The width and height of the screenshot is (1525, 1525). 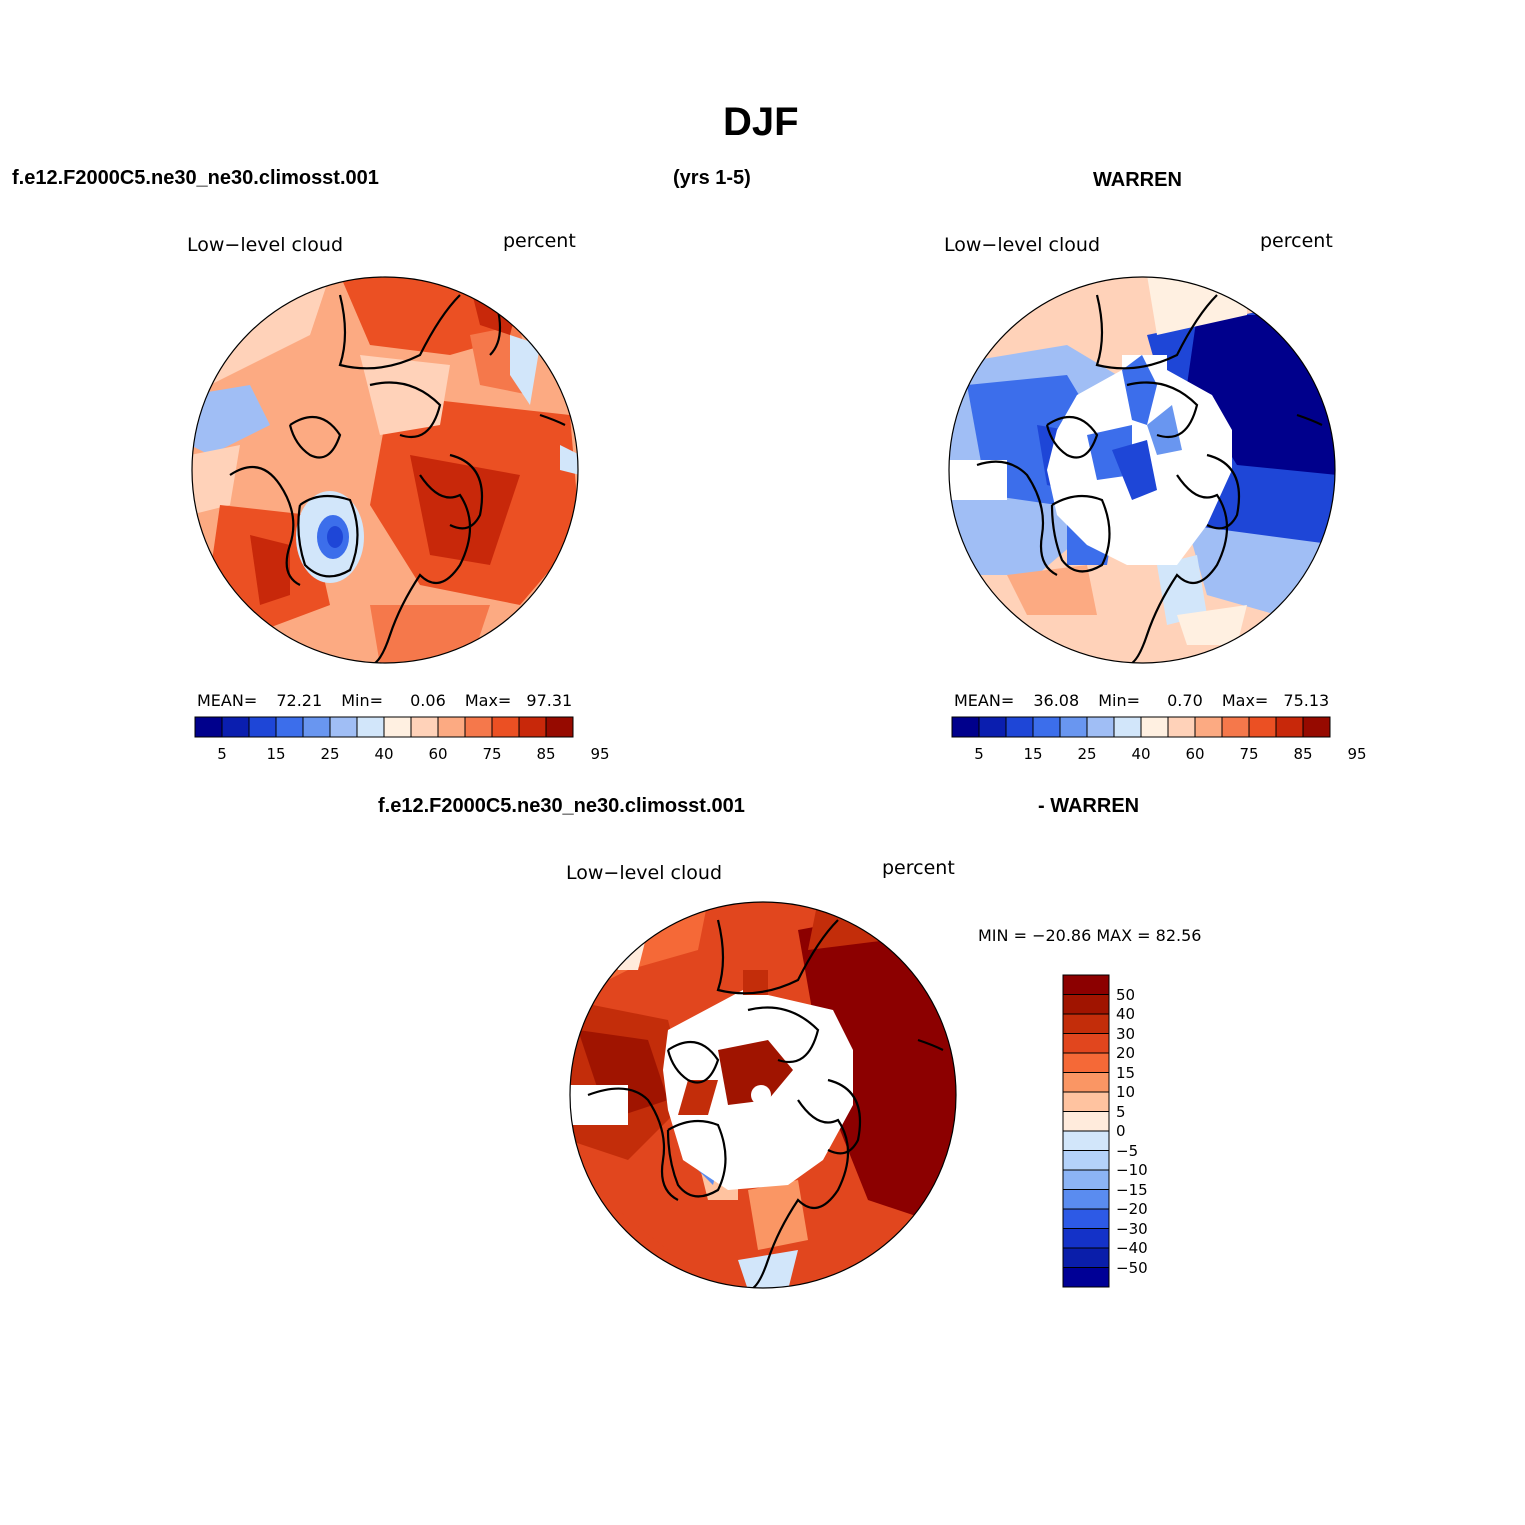 I want to click on diff-colorbar, so click(x=1086, y=1131).